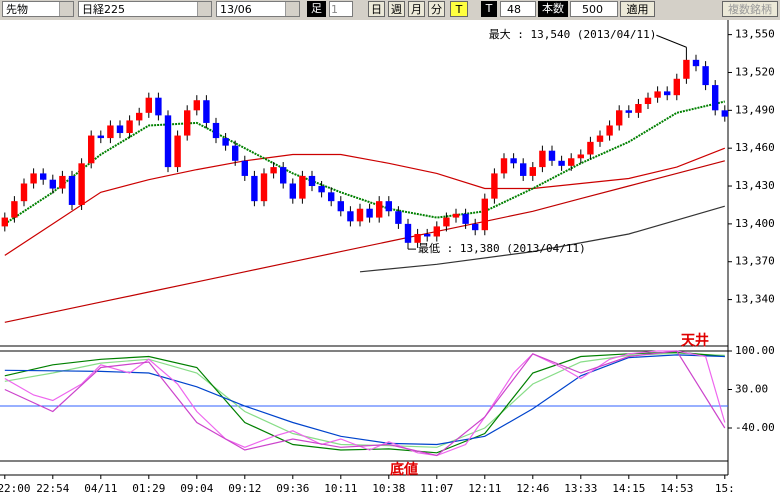 Image resolution: width=780 pixels, height=500 pixels. Describe the element at coordinates (502, 248) in the screenshot. I see `min-label: 最低 : 13,380 (2013/04/11)` at that location.